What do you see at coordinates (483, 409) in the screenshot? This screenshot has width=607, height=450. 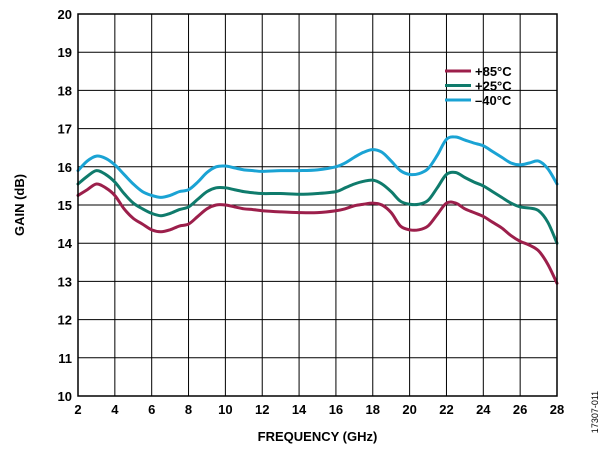 I see `x-tick-label: 24` at bounding box center [483, 409].